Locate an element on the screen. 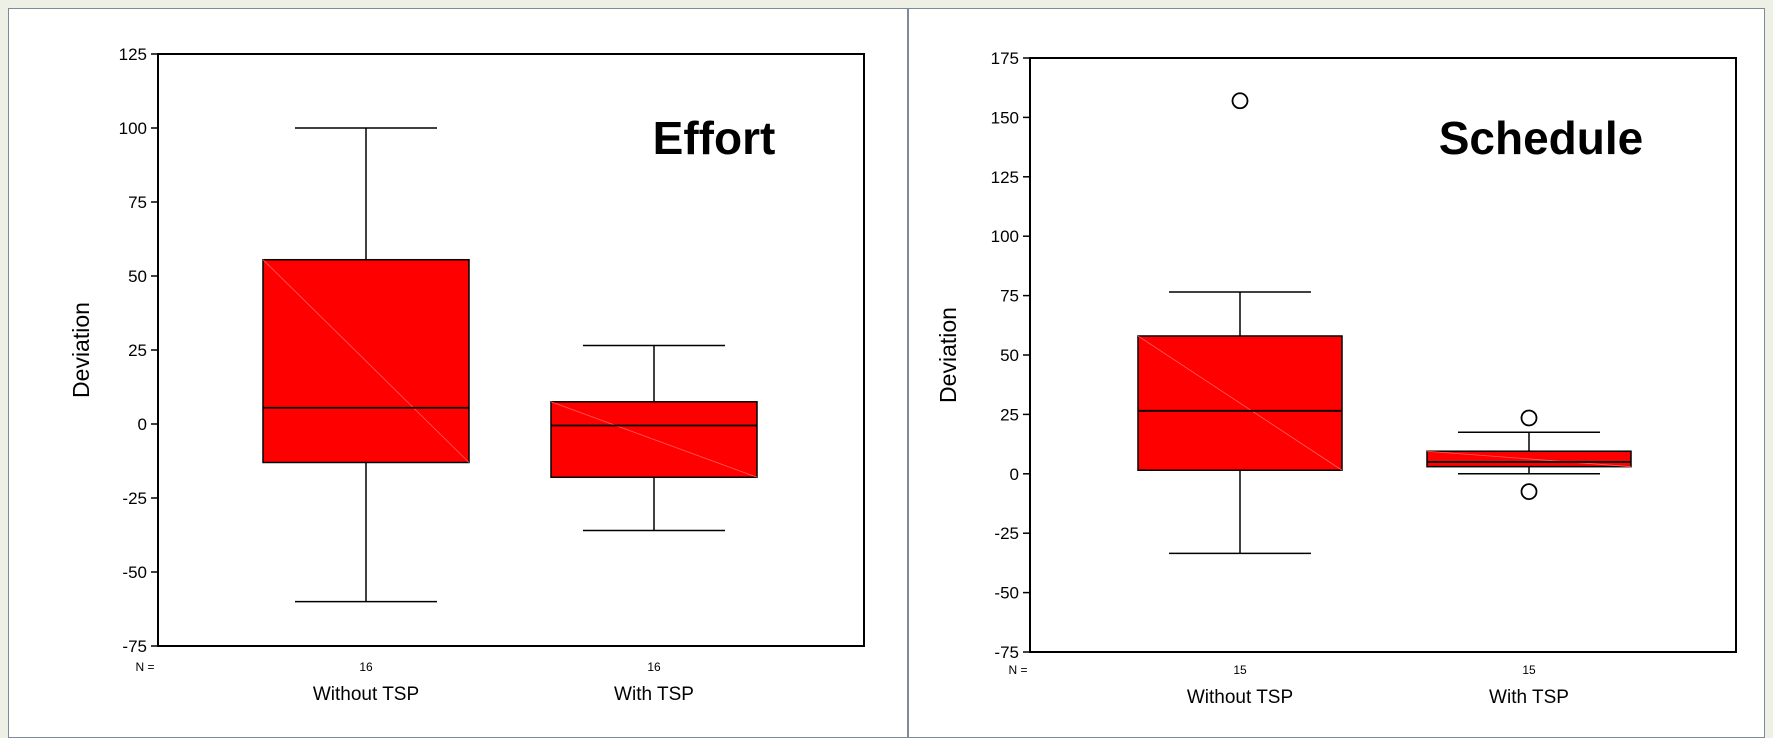 This screenshot has height=738, width=1773. y-tick-label: 175 is located at coordinates (1005, 58).